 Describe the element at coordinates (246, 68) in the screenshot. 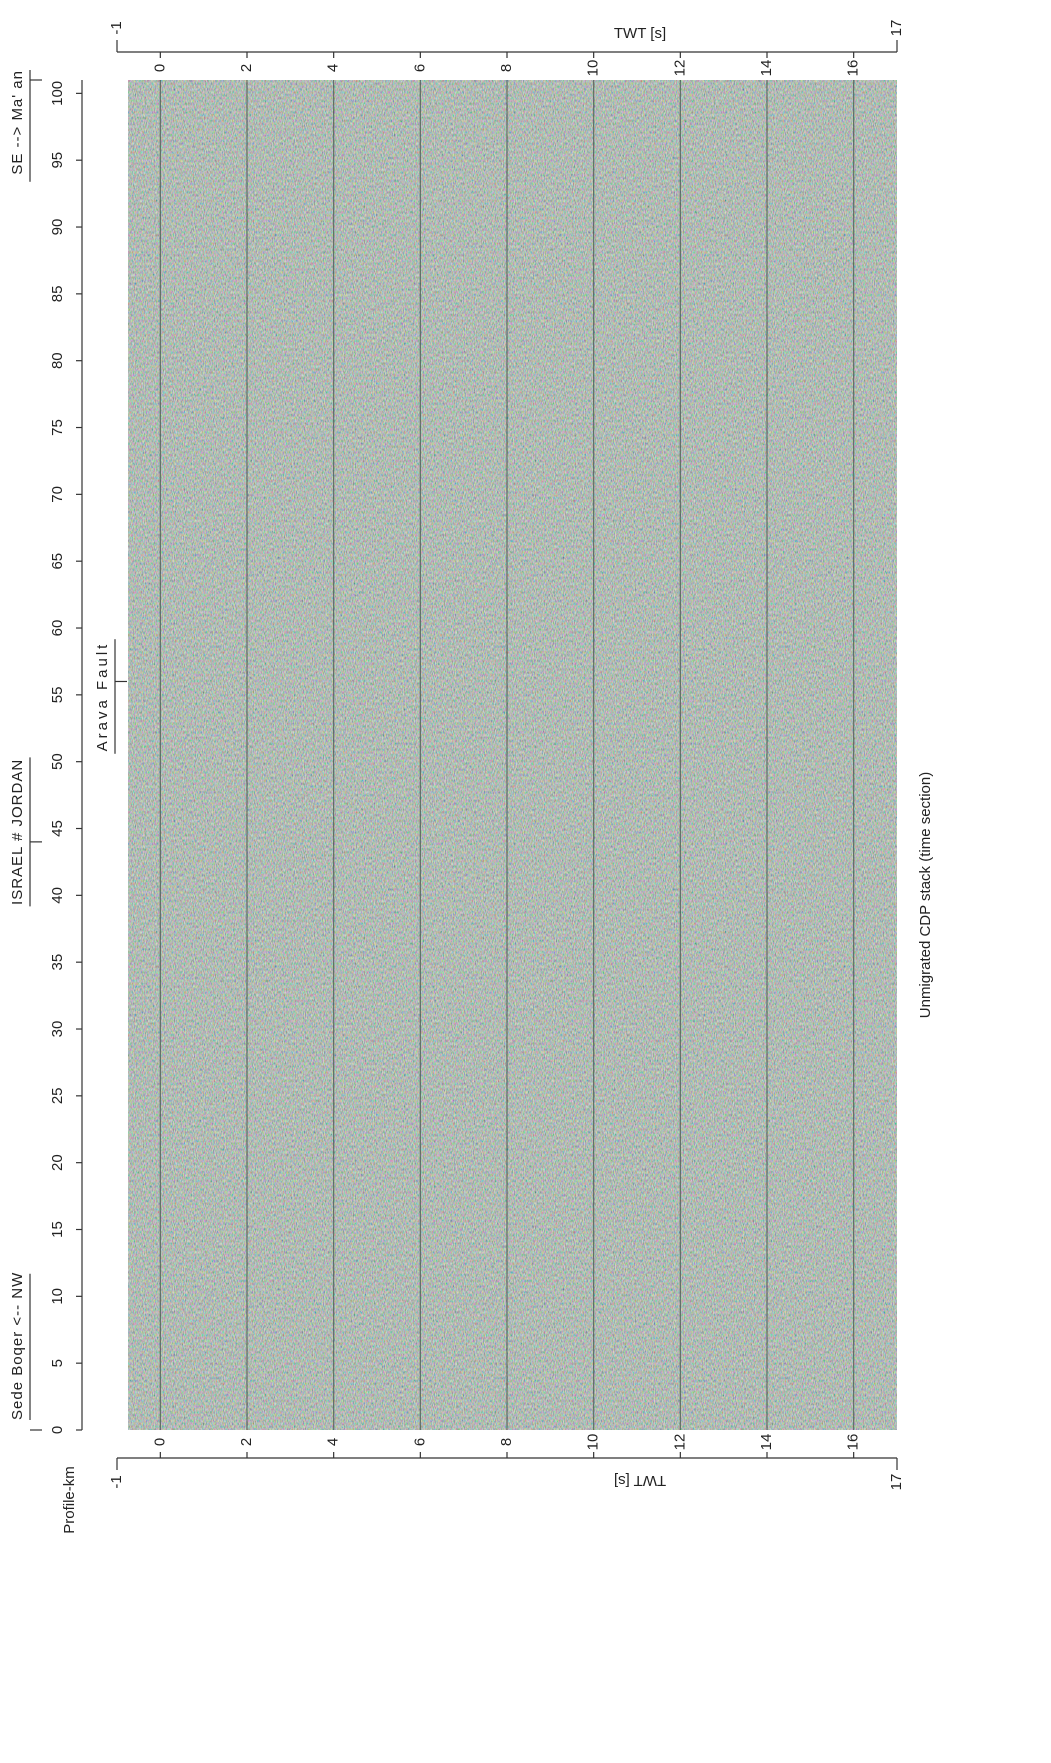

I see `top-tick-label: 2` at that location.